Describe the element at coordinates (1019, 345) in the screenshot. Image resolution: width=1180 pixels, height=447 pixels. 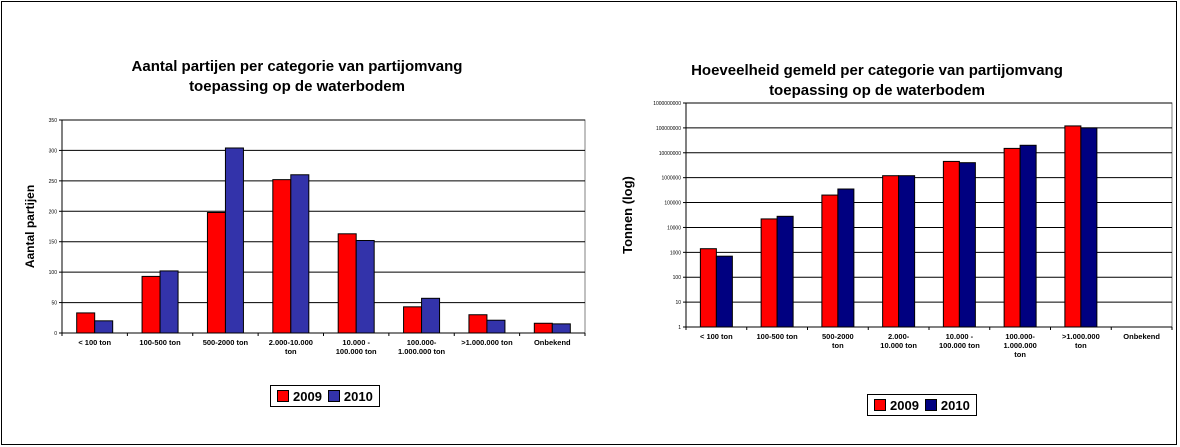
I see `x-tick-label: 1.000.000` at that location.